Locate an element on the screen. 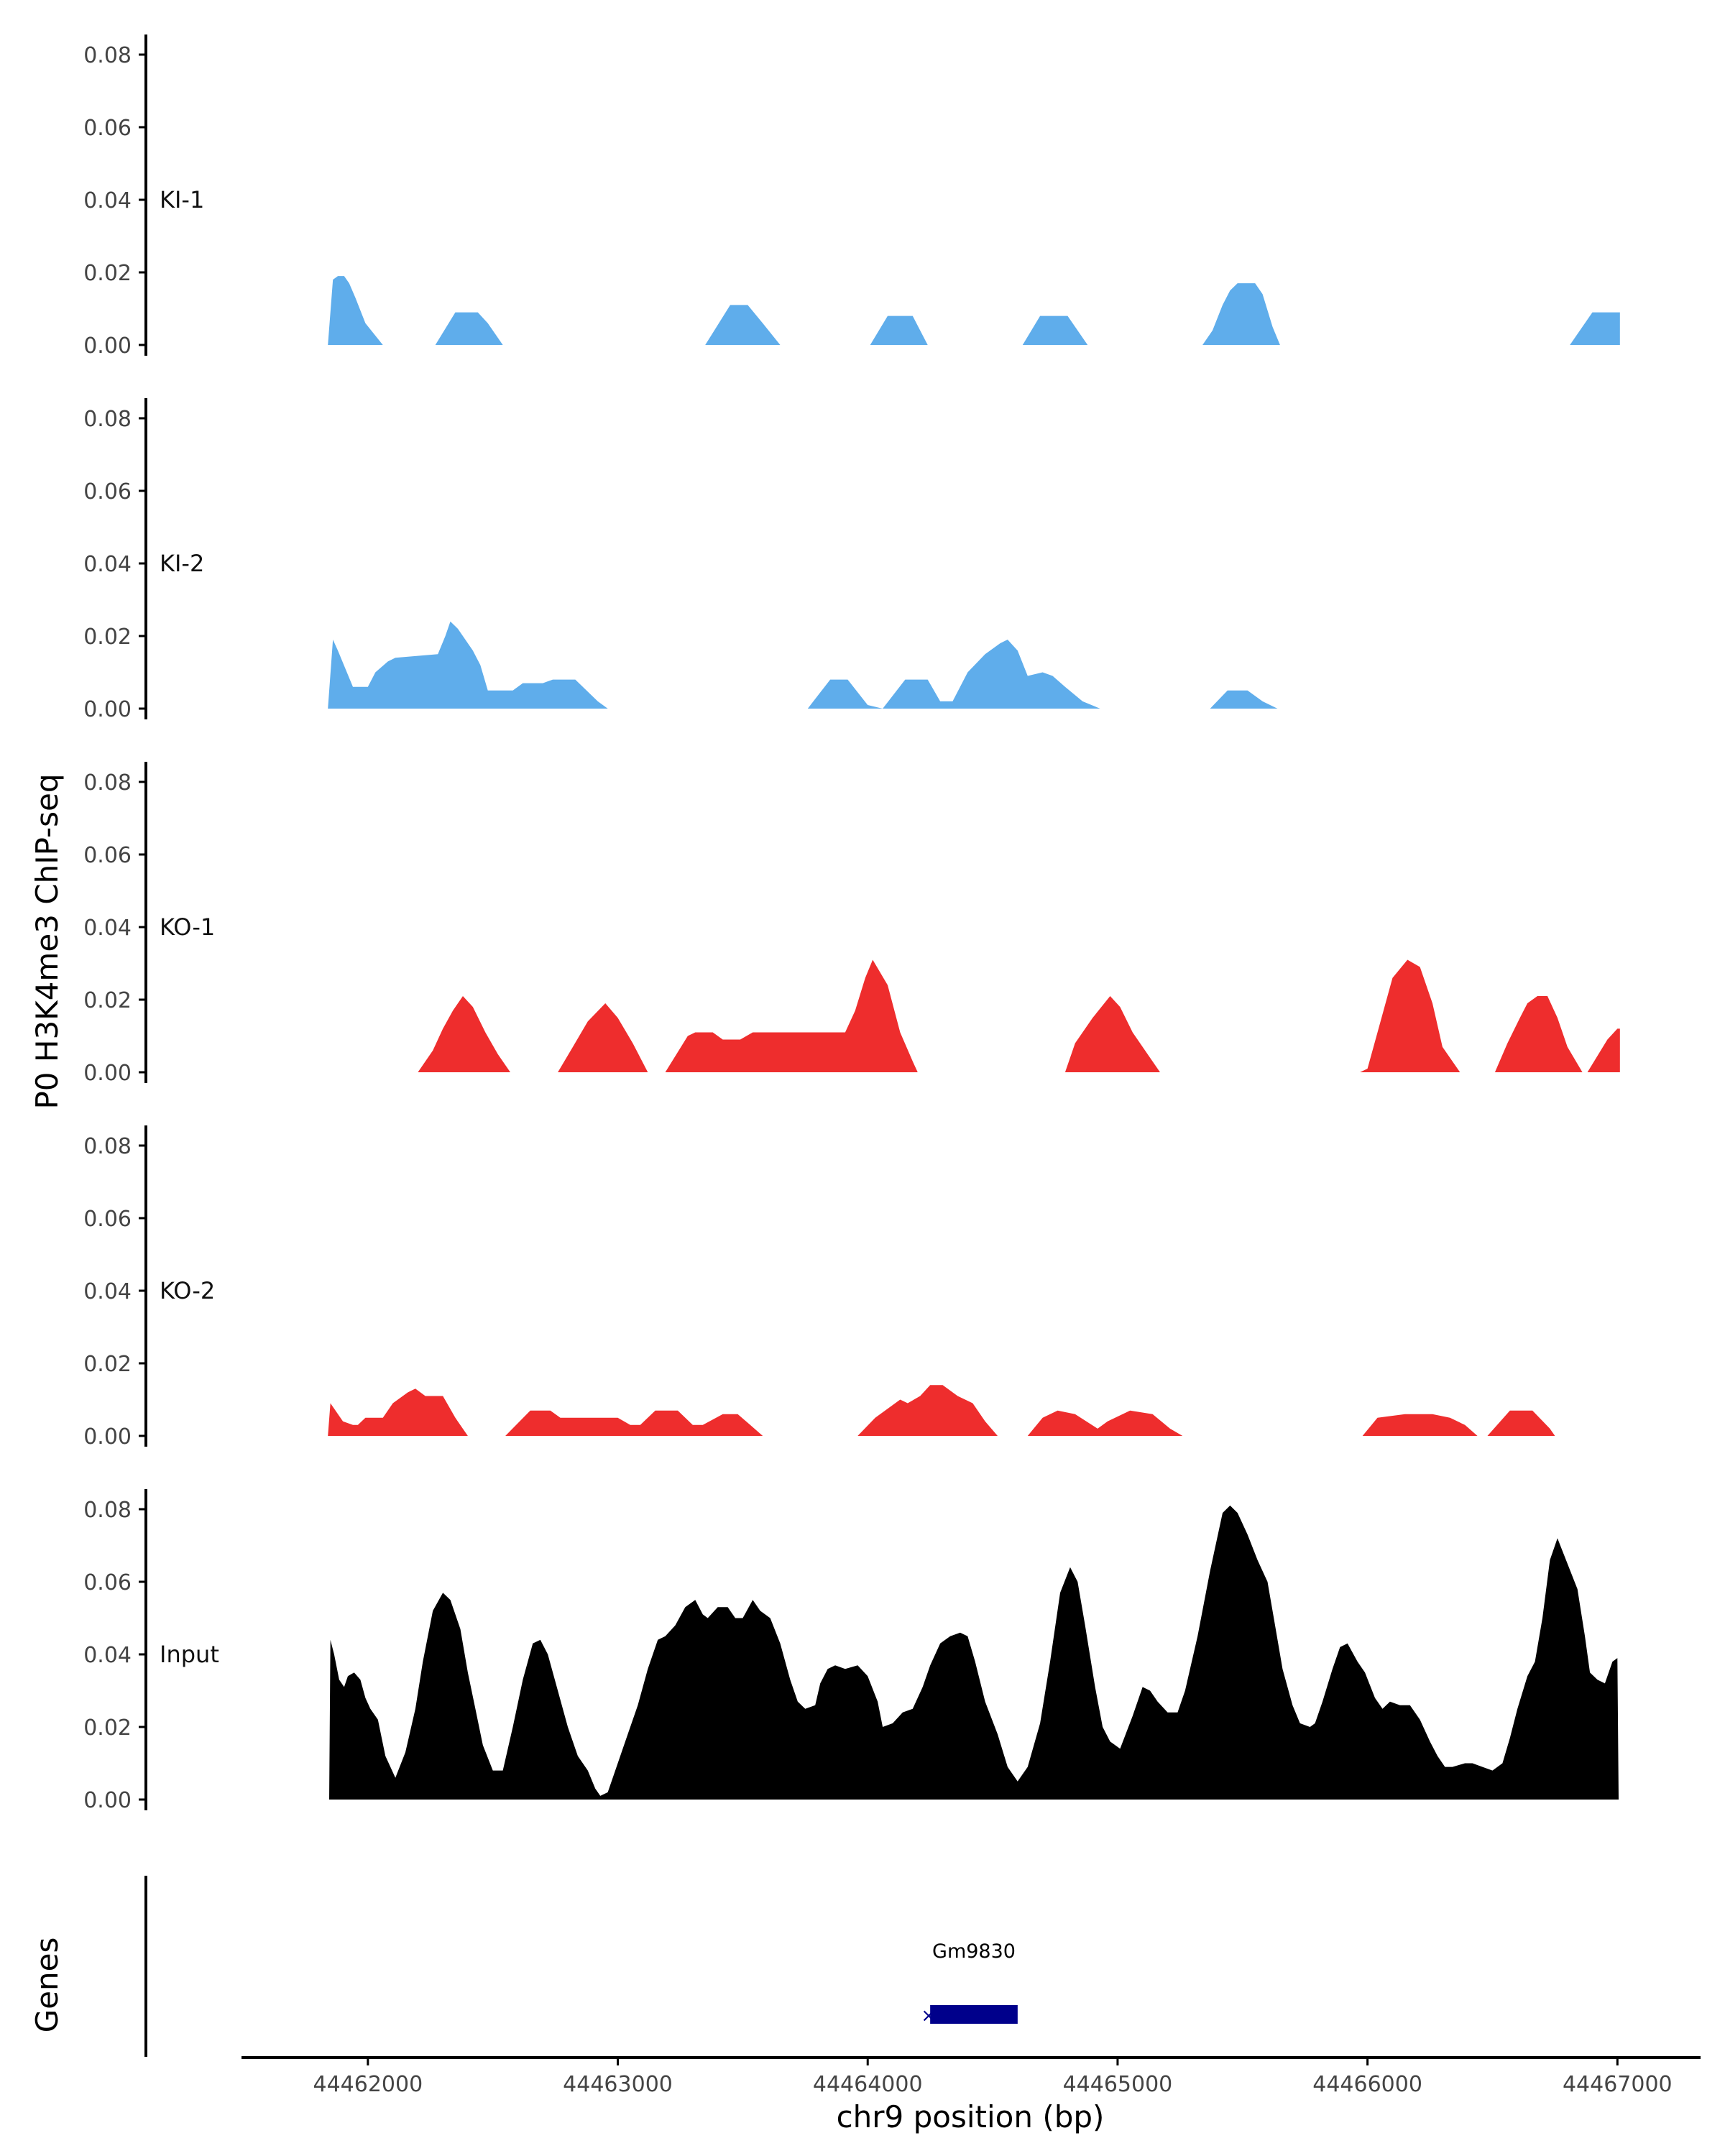 This screenshot has height=2156, width=1725. gene-label: Gm9830 is located at coordinates (974, 1951).